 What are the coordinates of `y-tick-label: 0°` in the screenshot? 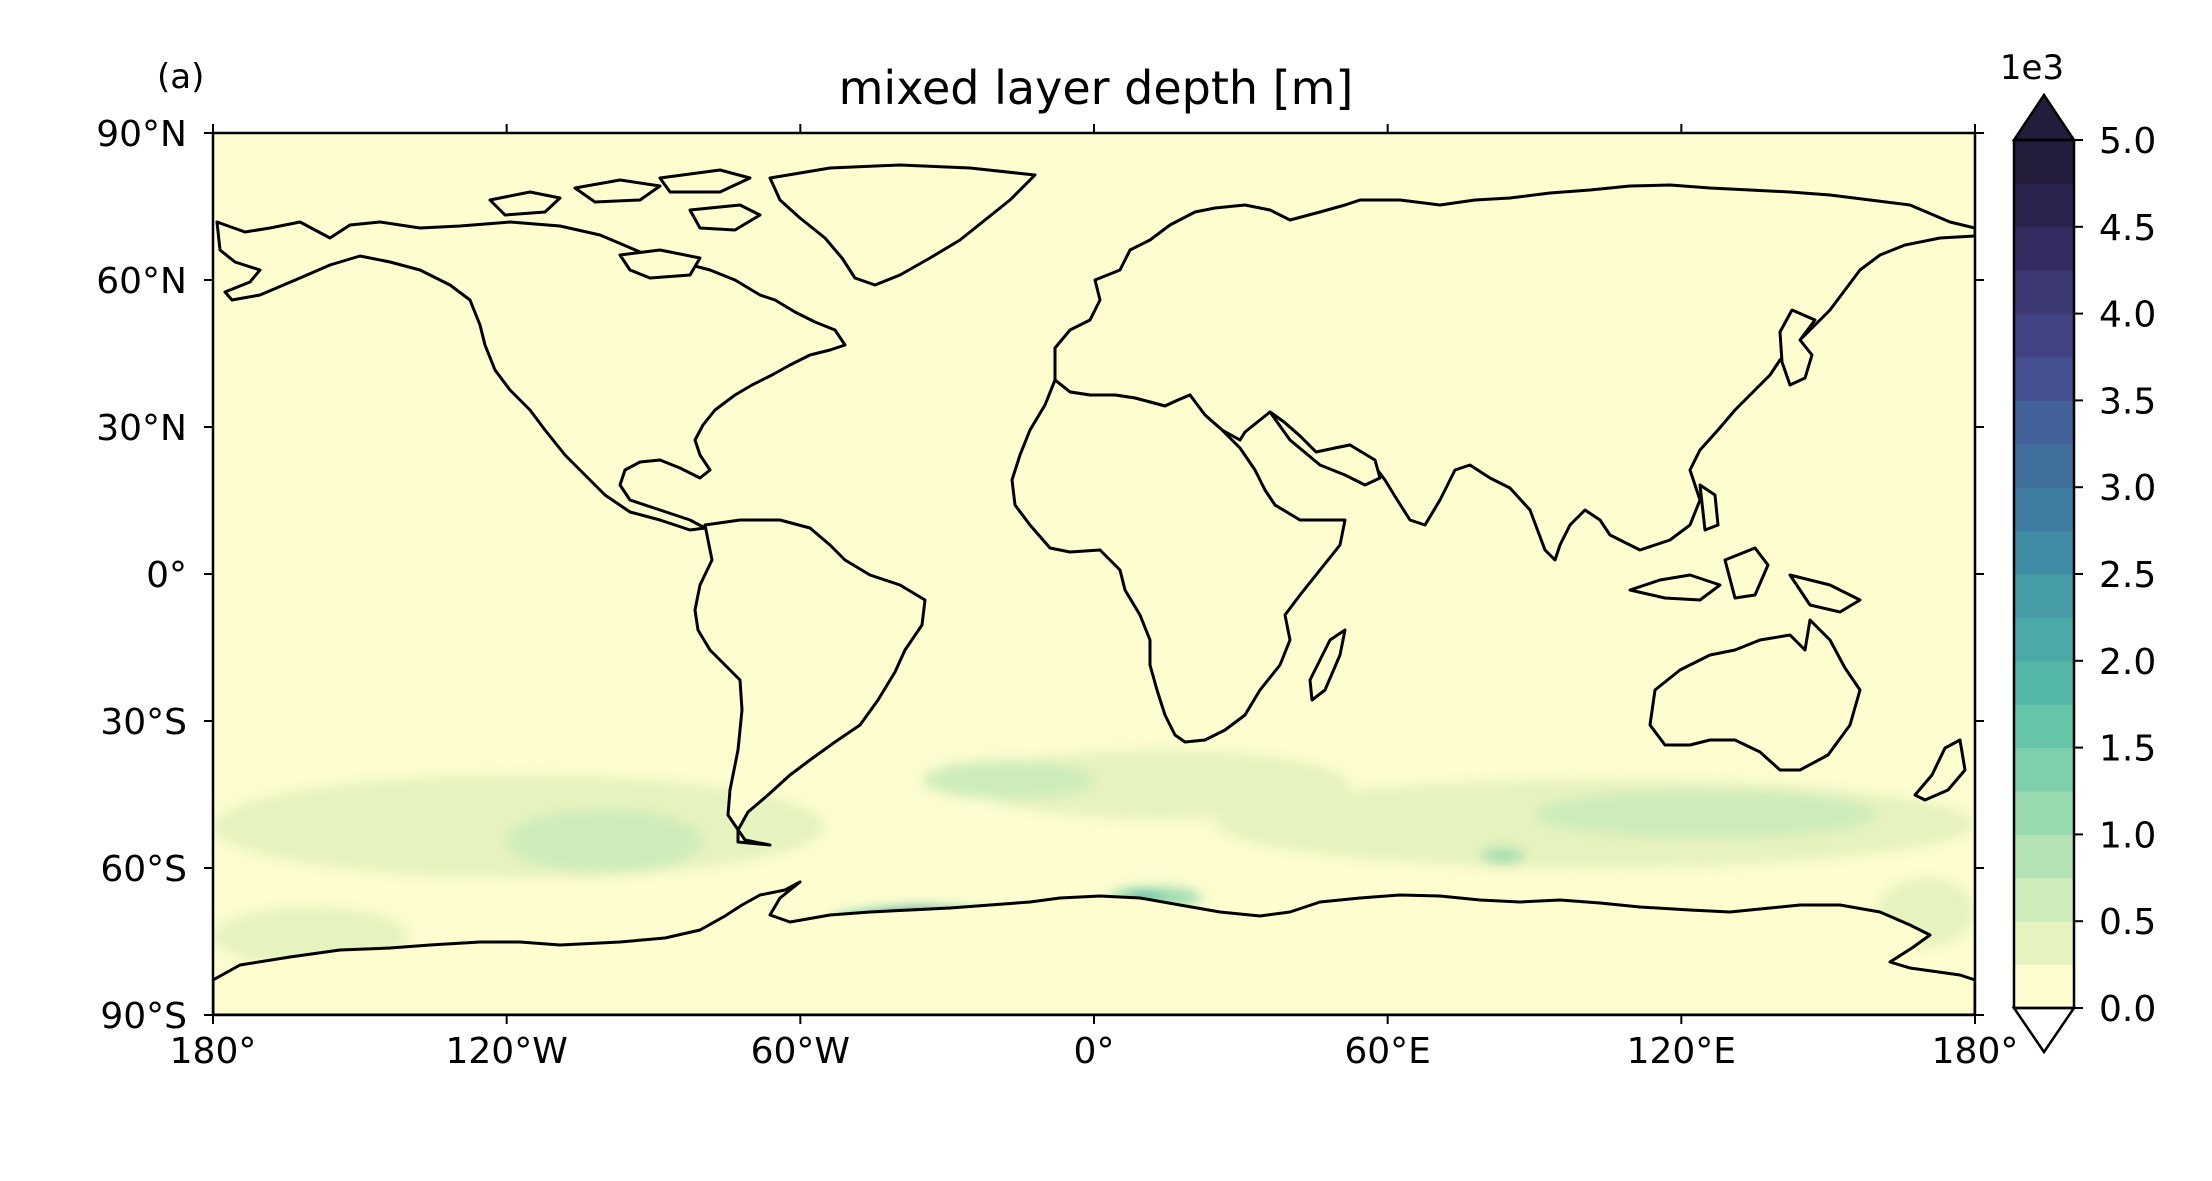 It's located at (166, 575).